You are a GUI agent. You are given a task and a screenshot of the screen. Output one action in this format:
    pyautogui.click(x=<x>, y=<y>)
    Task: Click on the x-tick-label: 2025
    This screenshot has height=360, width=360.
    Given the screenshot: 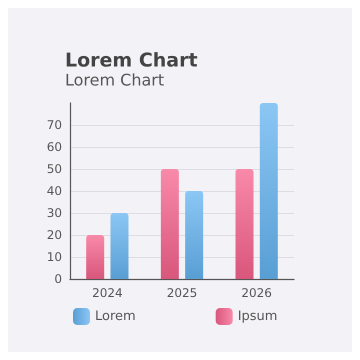 What is the action you would take?
    pyautogui.click(x=182, y=293)
    